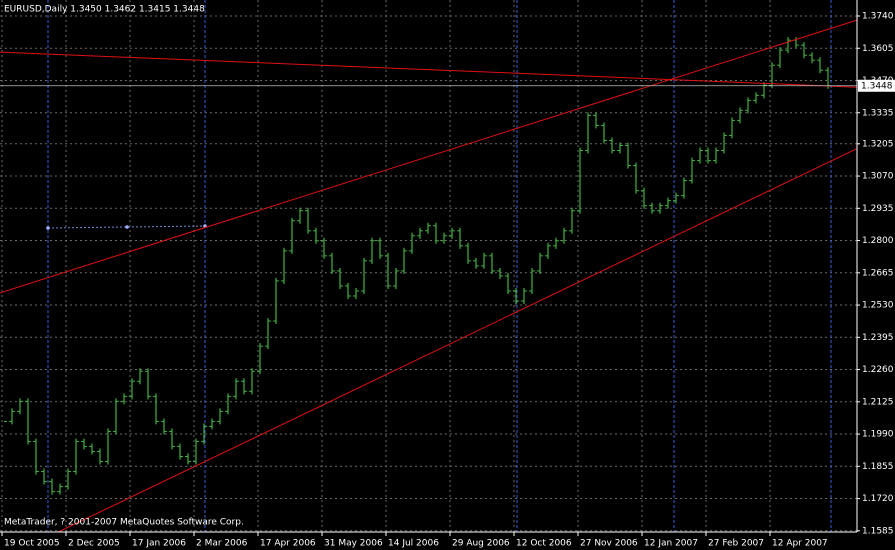  I want to click on x-tick-label: 27 Feb 2007, so click(736, 544).